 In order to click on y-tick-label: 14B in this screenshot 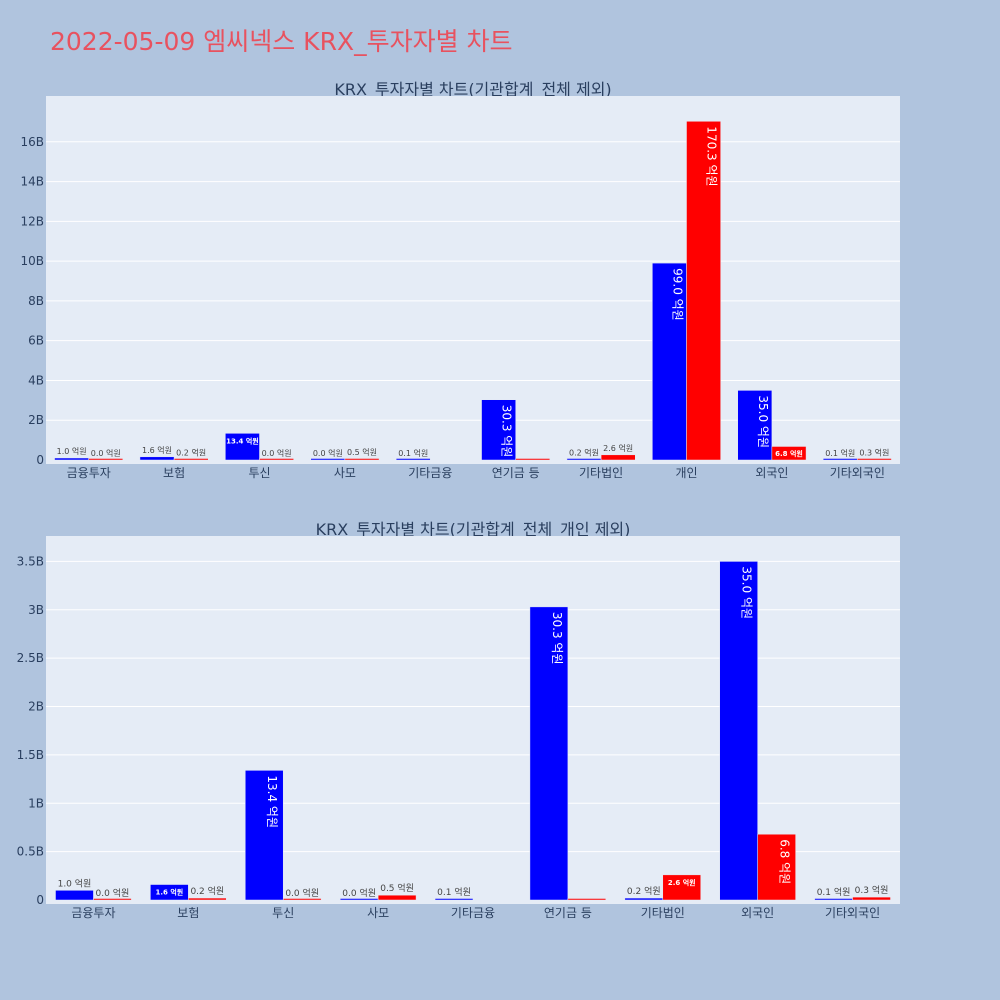, I will do `click(32, 182)`.